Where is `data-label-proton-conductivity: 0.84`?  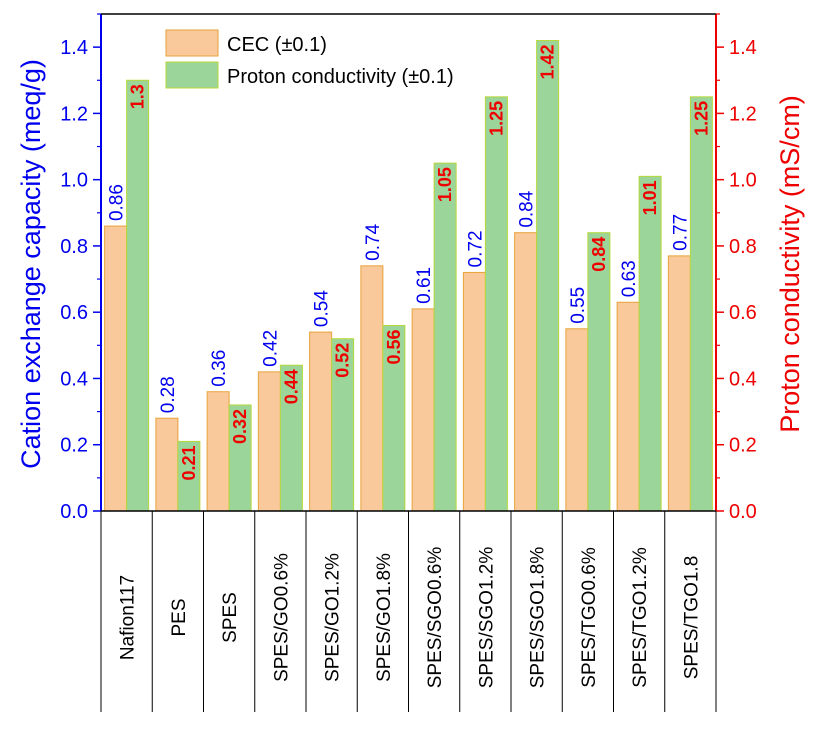
data-label-proton-conductivity: 0.84 is located at coordinates (599, 254).